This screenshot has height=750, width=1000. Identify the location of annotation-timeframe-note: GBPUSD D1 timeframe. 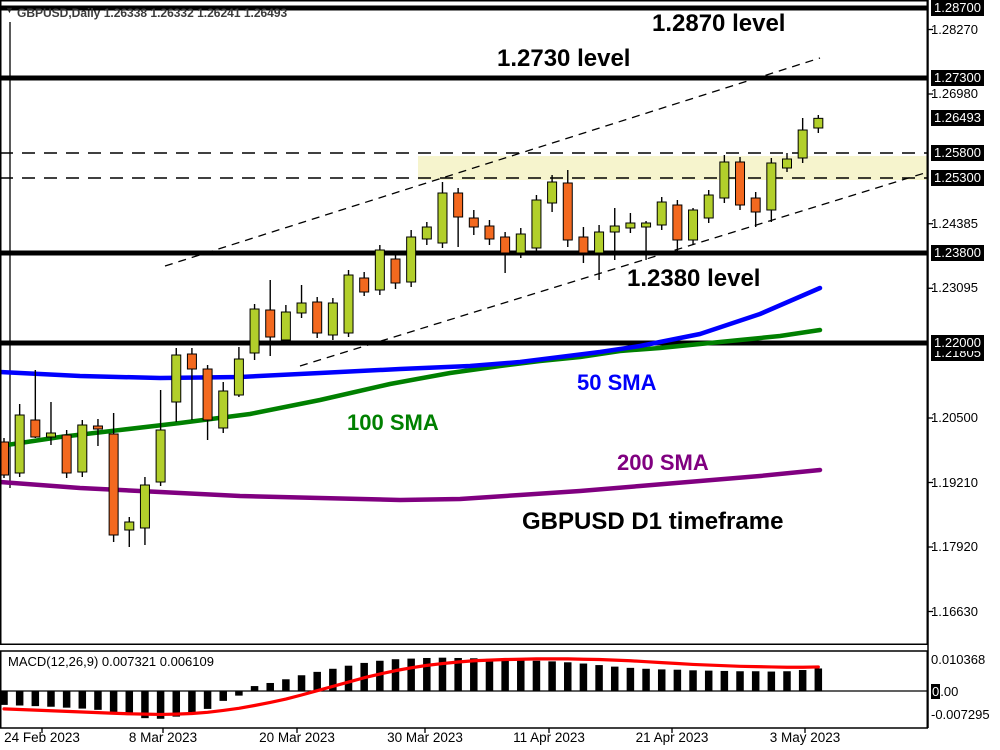
(653, 521).